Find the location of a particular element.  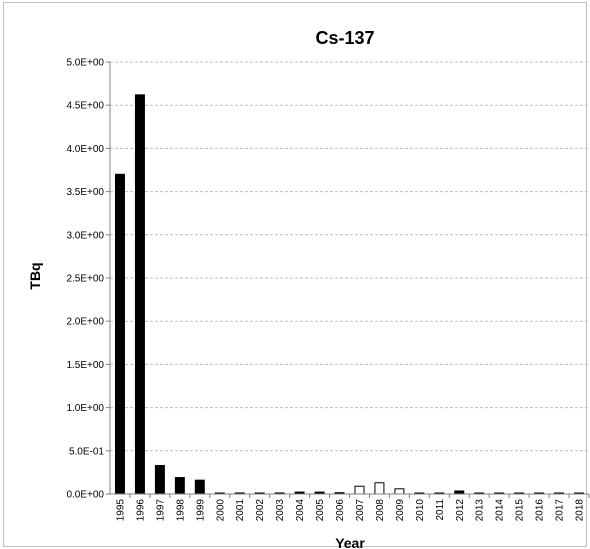

y-tick-label: 1.5E+00 is located at coordinates (85, 365).